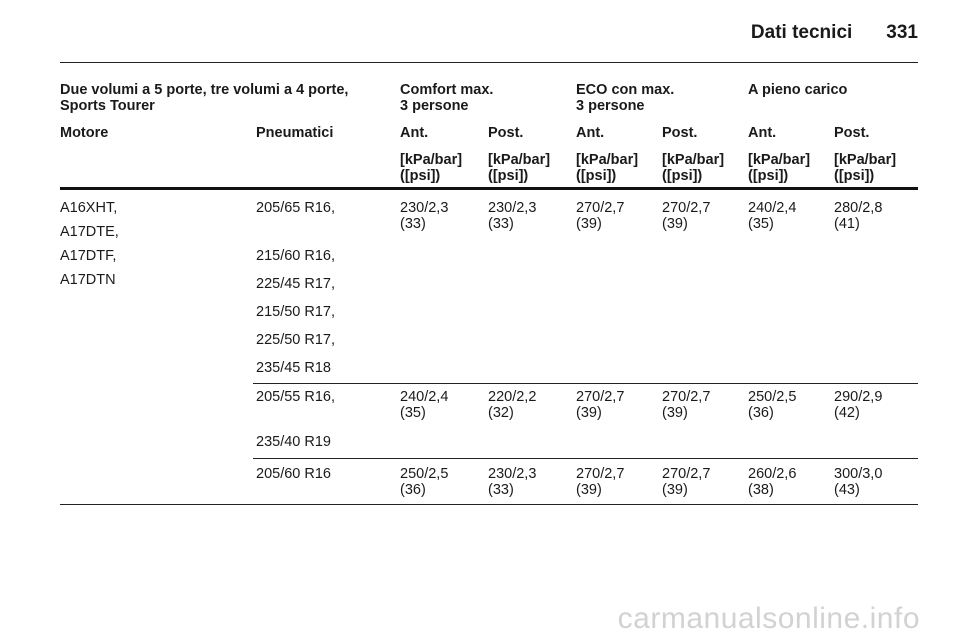 The image size is (960, 642). I want to click on pressure-kpa-bar: 280/2,8, so click(858, 208).